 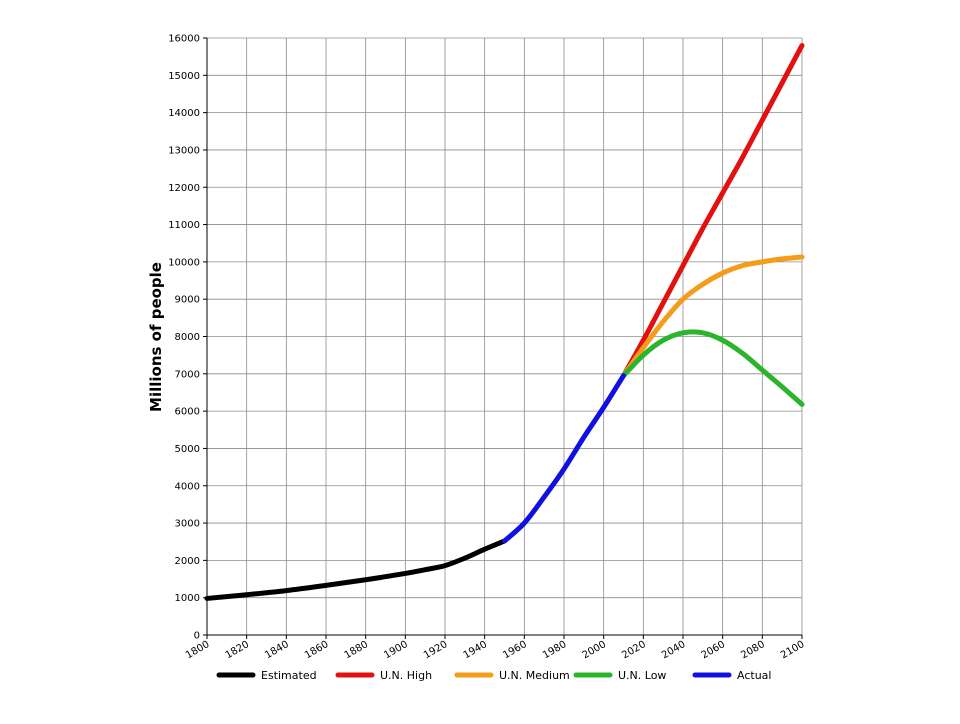 What do you see at coordinates (187, 449) in the screenshot?
I see `y-tick-label: 5000` at bounding box center [187, 449].